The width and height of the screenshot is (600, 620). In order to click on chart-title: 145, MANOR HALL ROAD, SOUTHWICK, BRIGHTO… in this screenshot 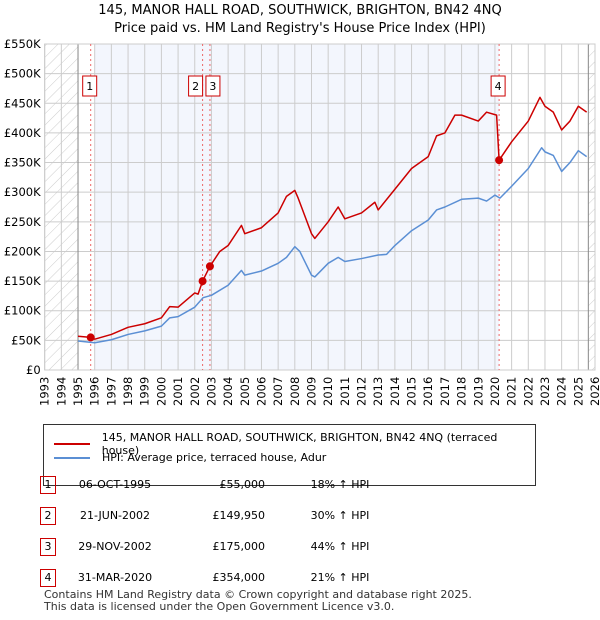, I will do `click(300, 20)`.